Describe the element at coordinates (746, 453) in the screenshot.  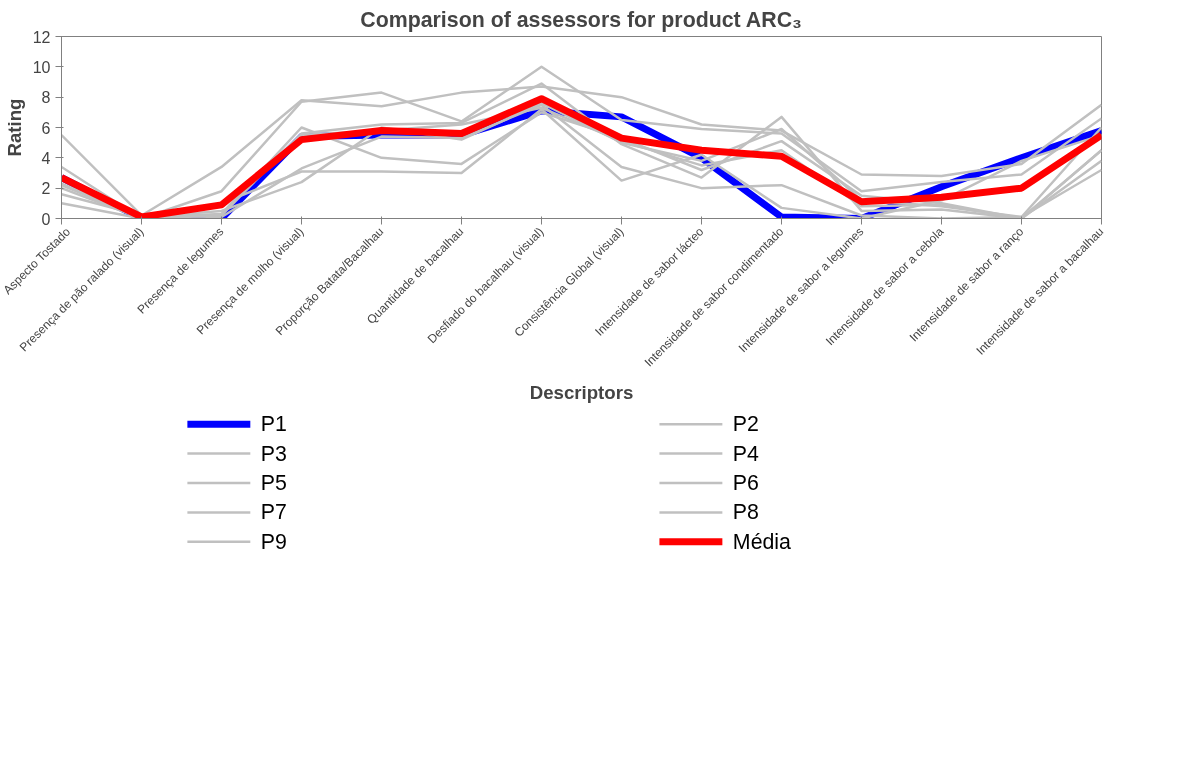
I see `legend-label: P4` at that location.